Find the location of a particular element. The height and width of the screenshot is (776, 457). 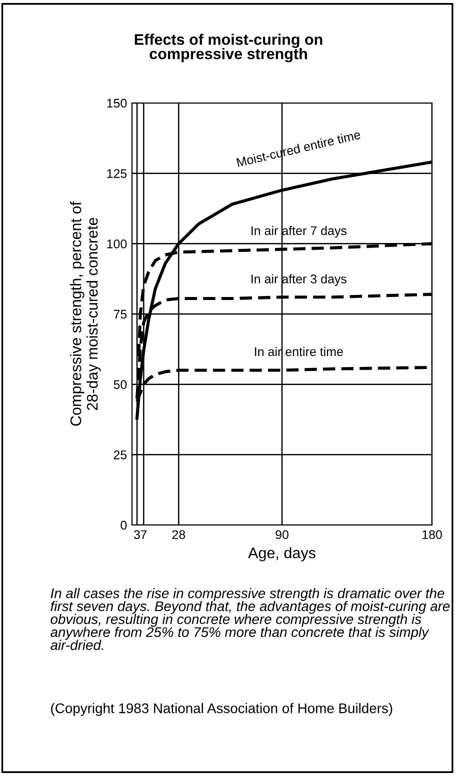

y-tick-label: 150 is located at coordinates (117, 103).